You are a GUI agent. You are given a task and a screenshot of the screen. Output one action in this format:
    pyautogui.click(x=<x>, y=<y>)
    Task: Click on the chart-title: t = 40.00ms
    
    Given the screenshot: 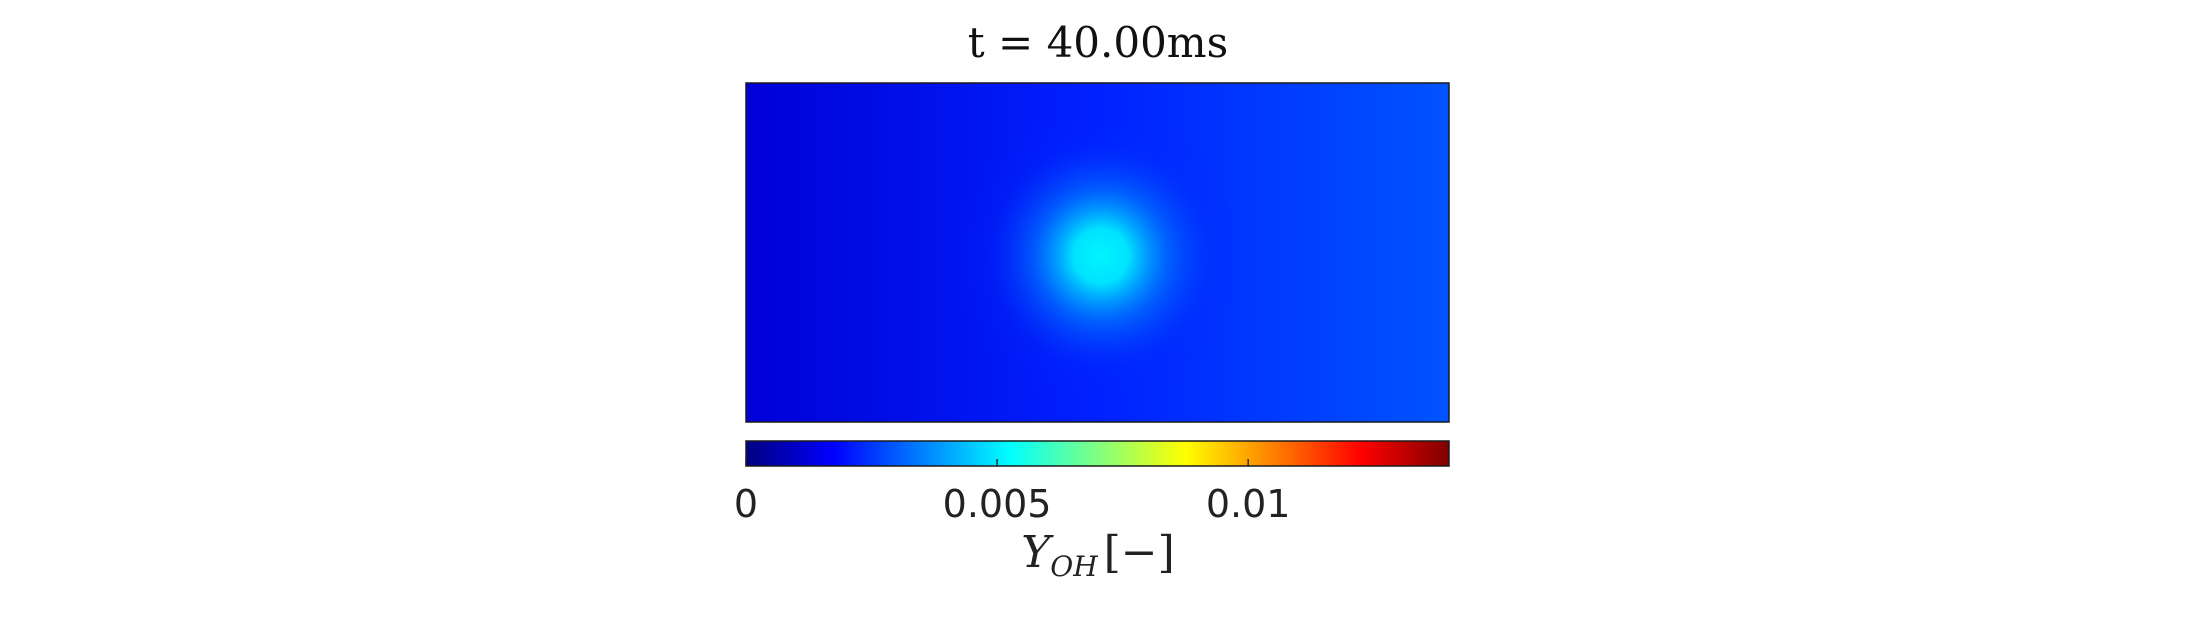 What is the action you would take?
    pyautogui.click(x=1098, y=42)
    